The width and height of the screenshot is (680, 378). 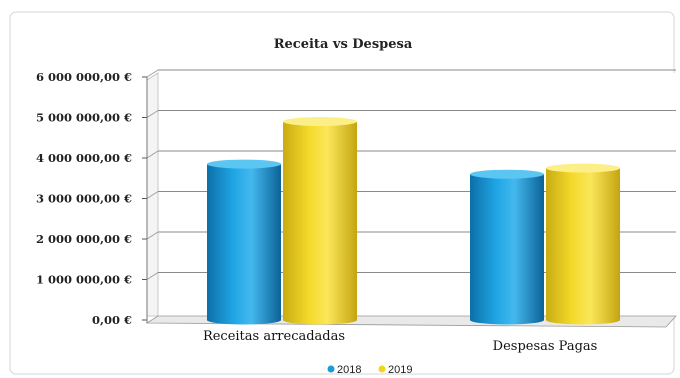 What do you see at coordinates (343, 44) in the screenshot?
I see `chart-title: Receita vs Despesa` at bounding box center [343, 44].